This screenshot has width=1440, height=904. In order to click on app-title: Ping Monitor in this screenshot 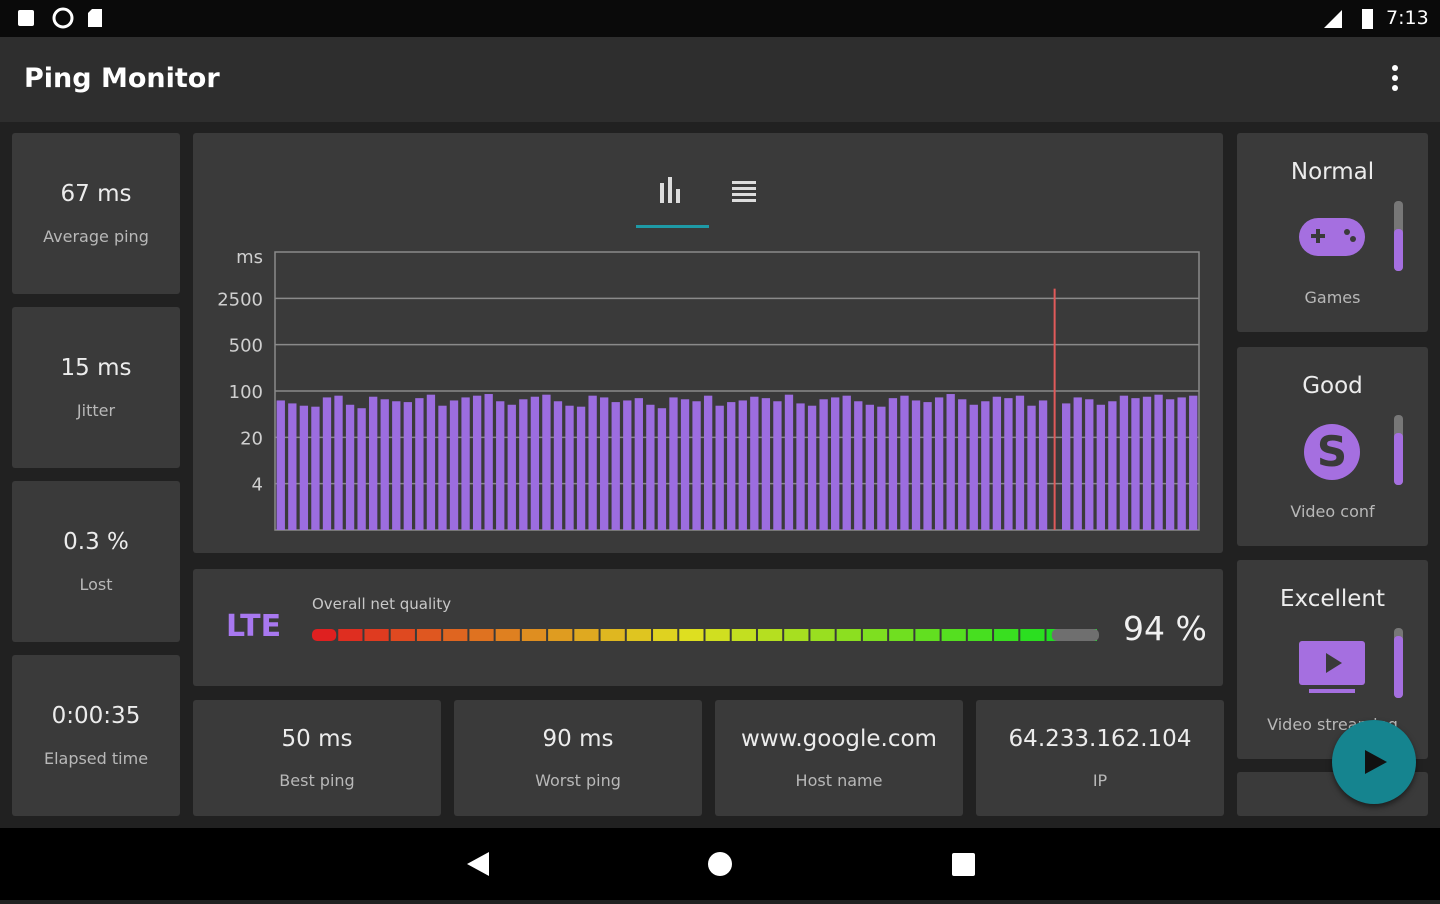, I will do `click(122, 78)`.